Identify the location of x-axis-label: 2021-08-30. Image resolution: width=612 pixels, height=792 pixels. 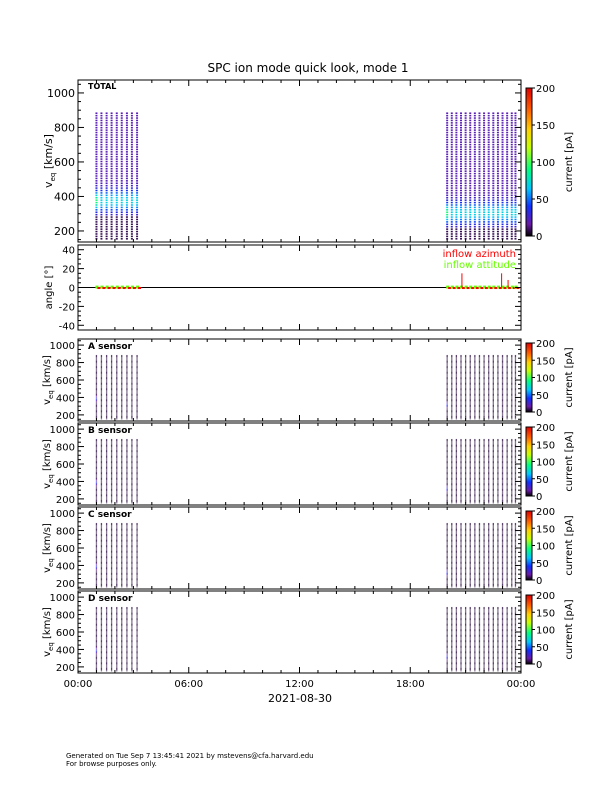
(300, 698).